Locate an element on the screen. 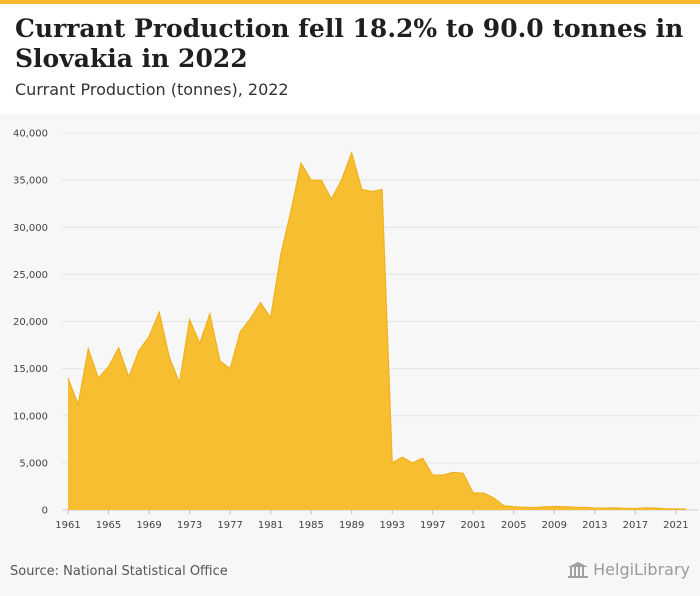 The image size is (700, 596). y-tick-label: 20,000 is located at coordinates (30, 322).